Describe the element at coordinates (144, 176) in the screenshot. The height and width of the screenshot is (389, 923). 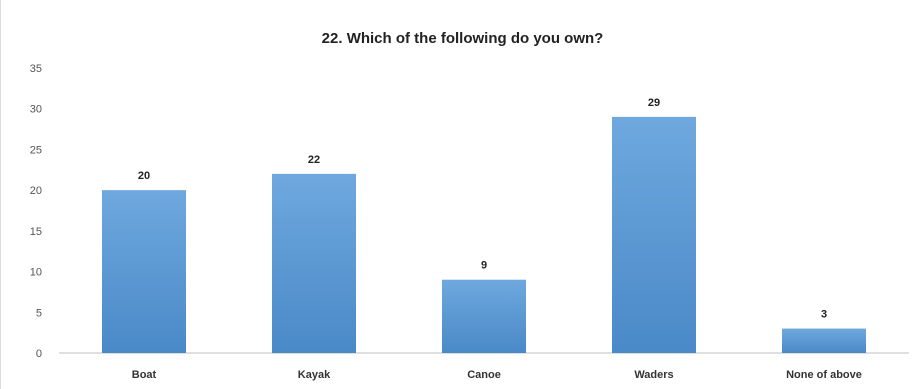
I see `bar-data-label: 20` at that location.